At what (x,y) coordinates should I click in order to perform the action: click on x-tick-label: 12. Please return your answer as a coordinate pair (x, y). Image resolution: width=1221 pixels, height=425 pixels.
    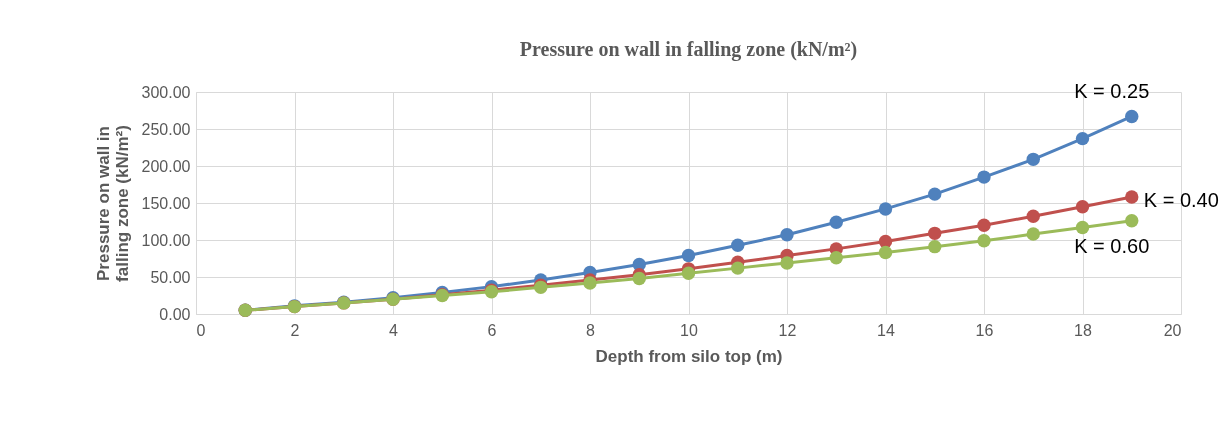
    Looking at the image, I should click on (787, 330).